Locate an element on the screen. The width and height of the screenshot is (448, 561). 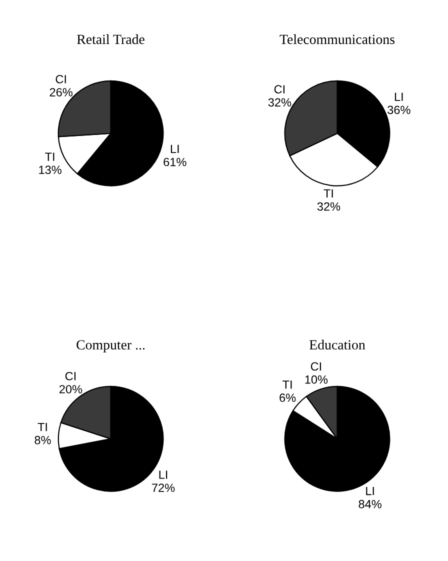
chart-title: Education is located at coordinates (337, 345).